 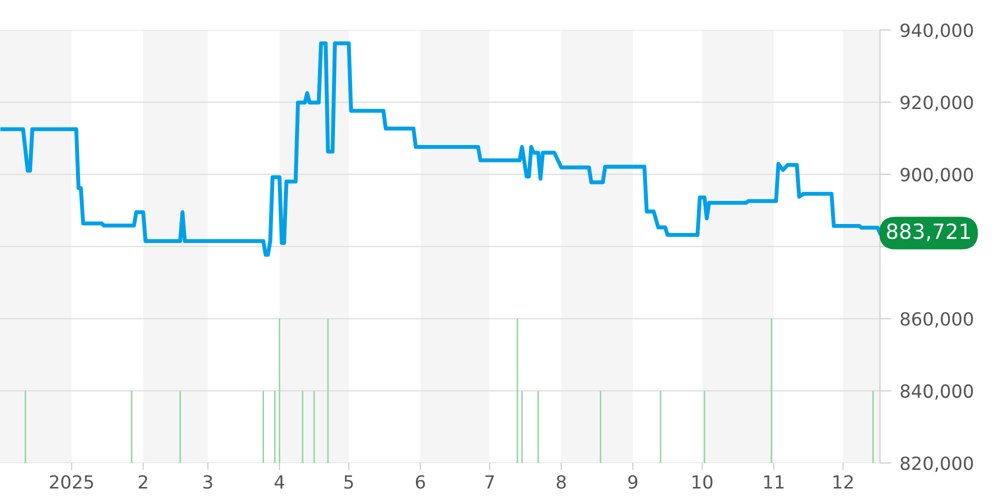 What do you see at coordinates (489, 482) in the screenshot?
I see `x-tick-label: 7` at bounding box center [489, 482].